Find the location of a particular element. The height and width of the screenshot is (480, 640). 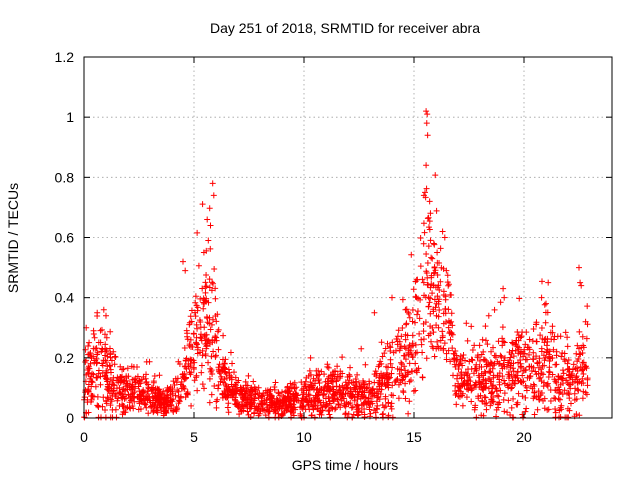

y-tick-label: 1.2 is located at coordinates (65, 57).